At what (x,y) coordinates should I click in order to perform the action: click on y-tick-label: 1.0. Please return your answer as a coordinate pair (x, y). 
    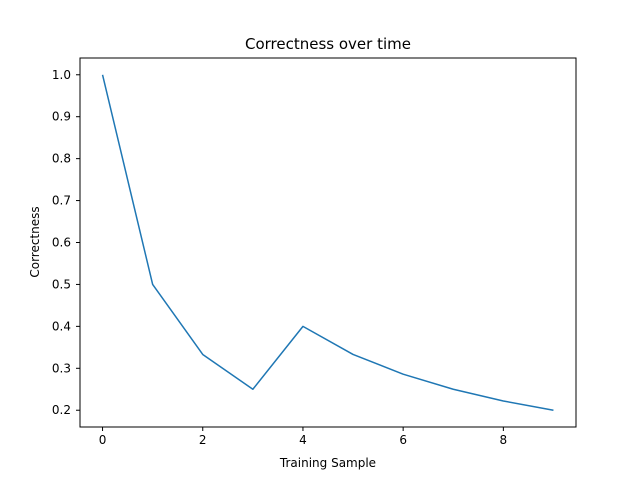
    Looking at the image, I should click on (61, 75).